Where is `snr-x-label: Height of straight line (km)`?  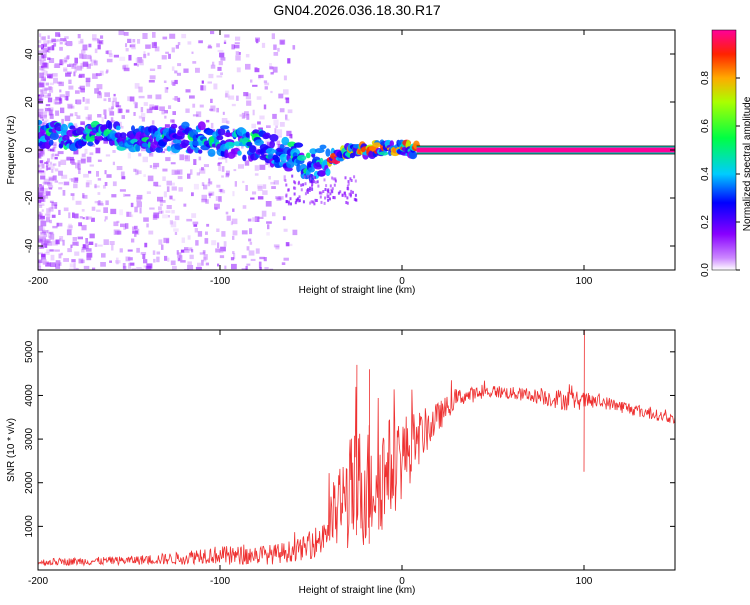 snr-x-label: Height of straight line (km) is located at coordinates (357, 590).